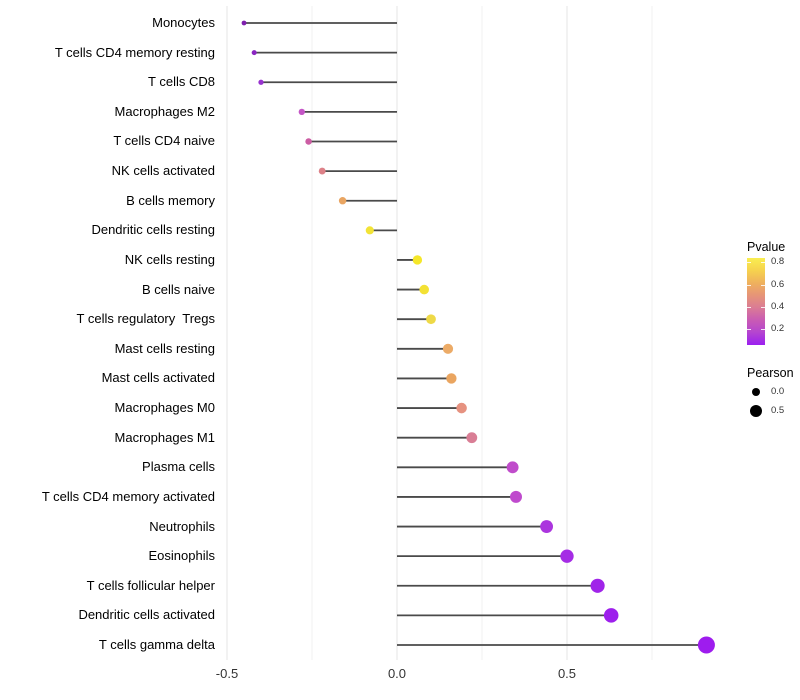  Describe the element at coordinates (128, 496) in the screenshot. I see `y-axis-label: T cells CD4 memory activated` at that location.